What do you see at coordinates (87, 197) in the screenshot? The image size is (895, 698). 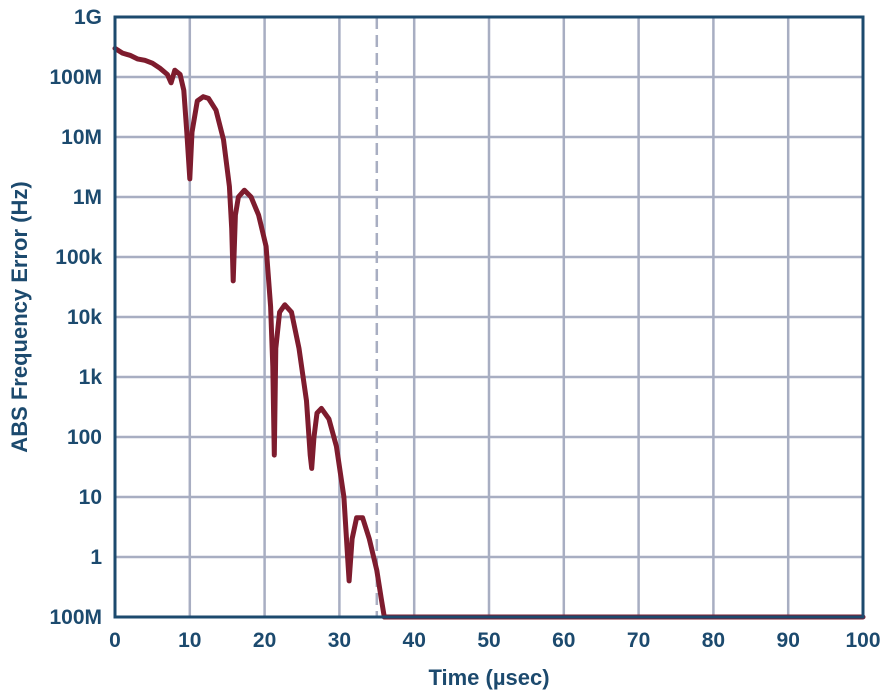 I see `y-tick-label: 1M` at bounding box center [87, 197].